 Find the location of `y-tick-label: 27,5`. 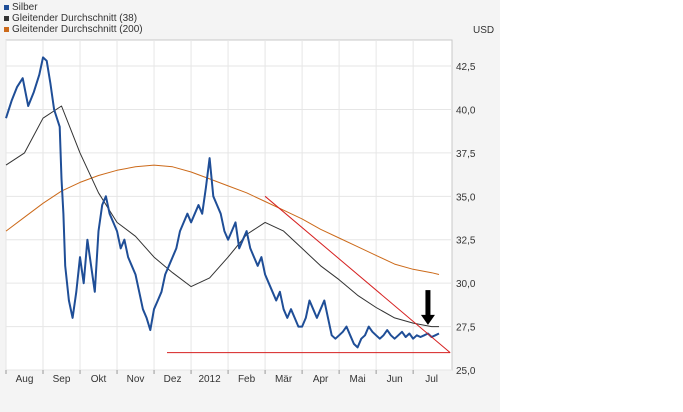

y-tick-label: 27,5 is located at coordinates (466, 328).